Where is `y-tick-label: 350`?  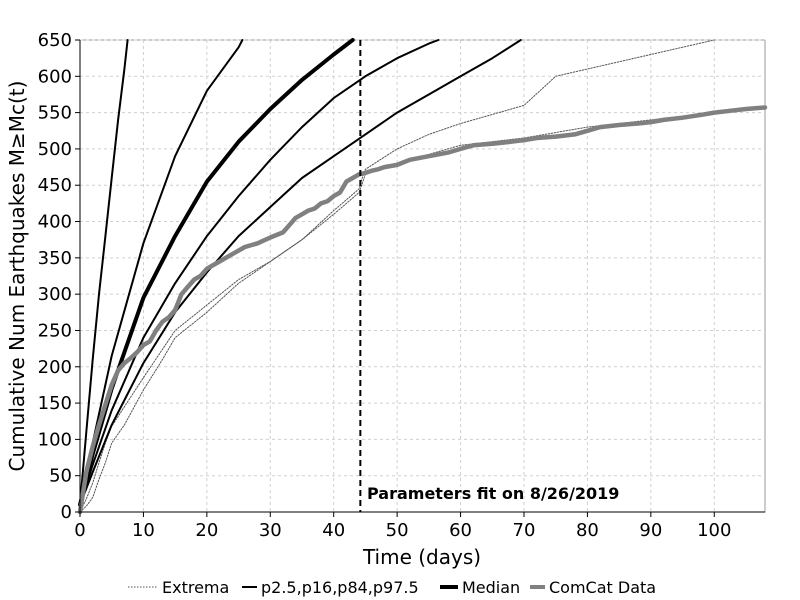 y-tick-label: 350 is located at coordinates (55, 258).